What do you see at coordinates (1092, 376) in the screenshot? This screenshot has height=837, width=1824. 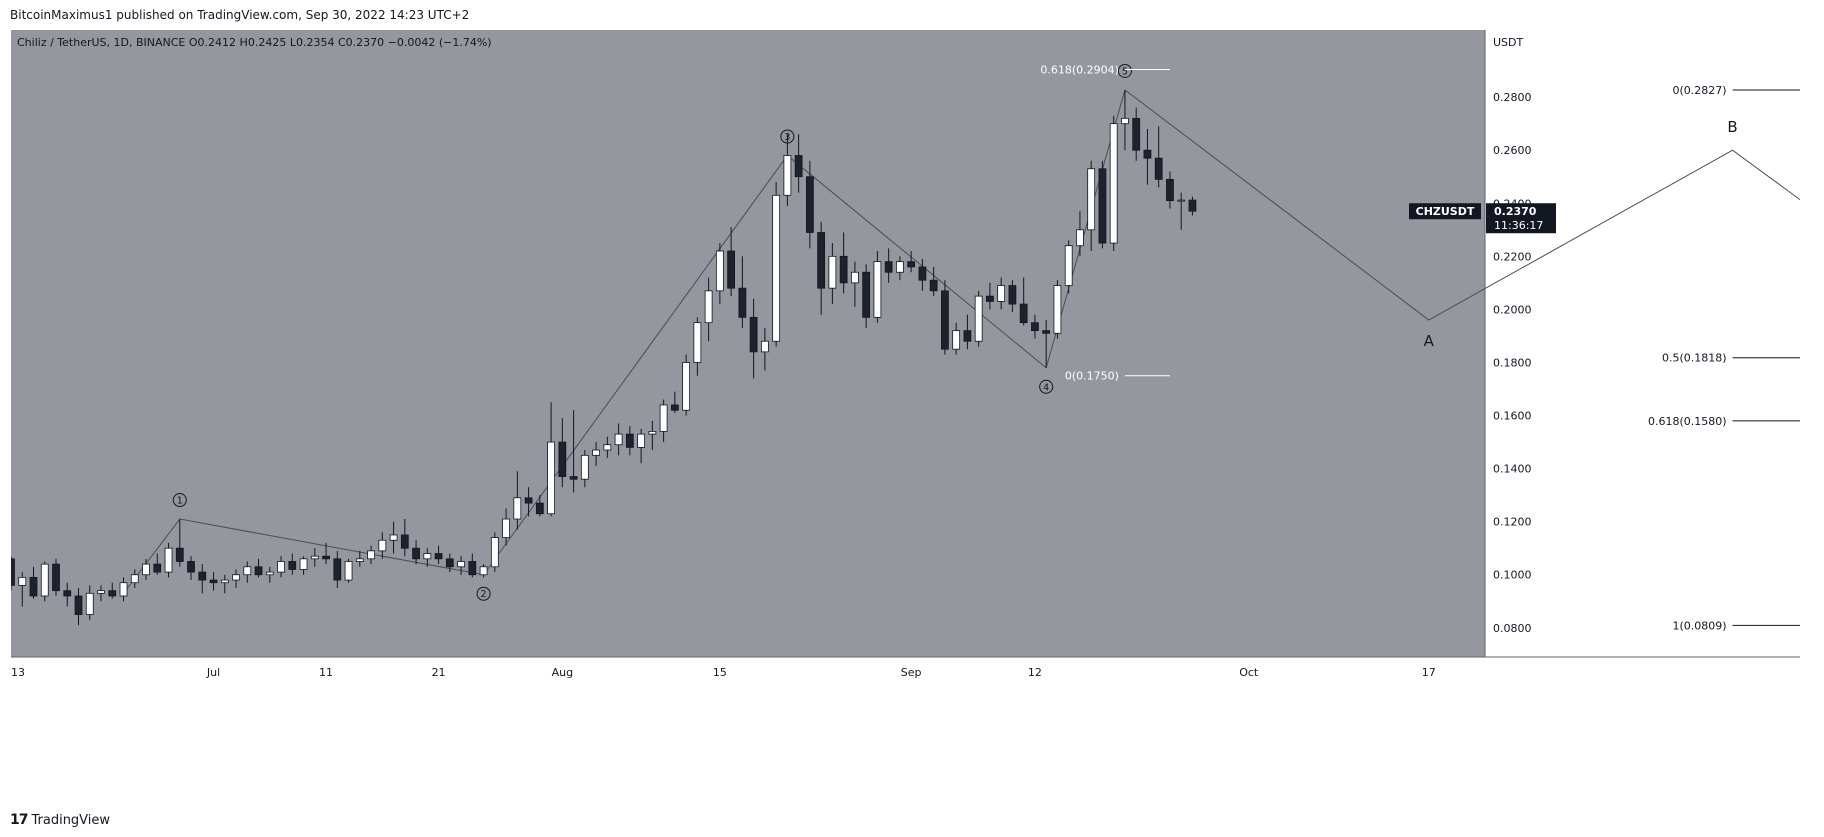 I see `fib-level-label: 0(0.1750)` at bounding box center [1092, 376].